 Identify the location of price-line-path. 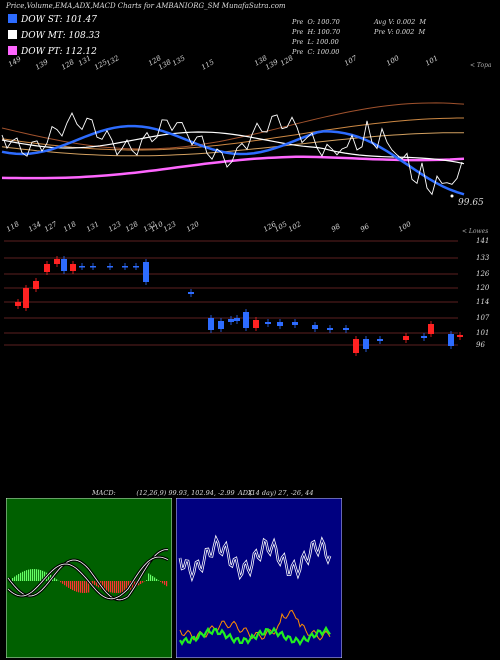
(232, 153).